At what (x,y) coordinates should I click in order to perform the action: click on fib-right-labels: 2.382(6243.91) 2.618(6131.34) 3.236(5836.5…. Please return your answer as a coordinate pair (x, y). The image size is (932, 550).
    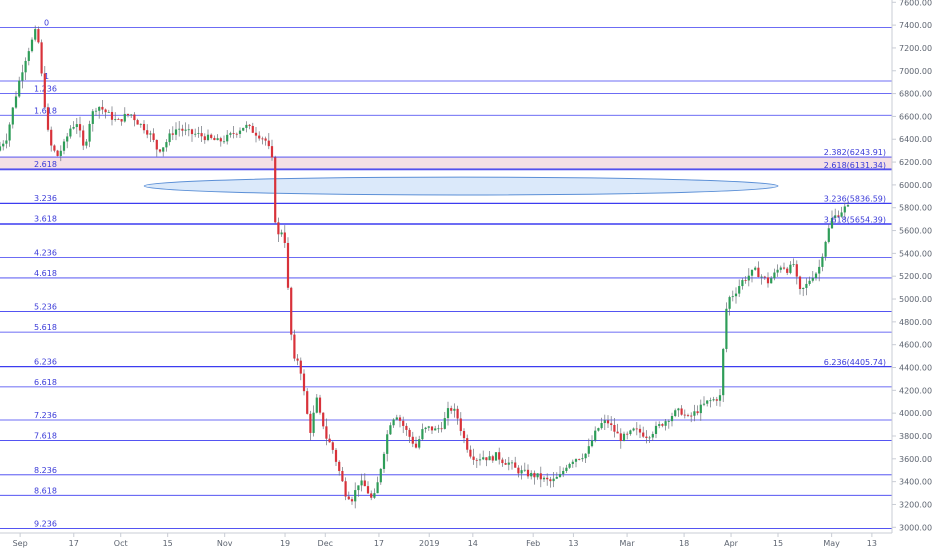
    Looking at the image, I should click on (855, 257).